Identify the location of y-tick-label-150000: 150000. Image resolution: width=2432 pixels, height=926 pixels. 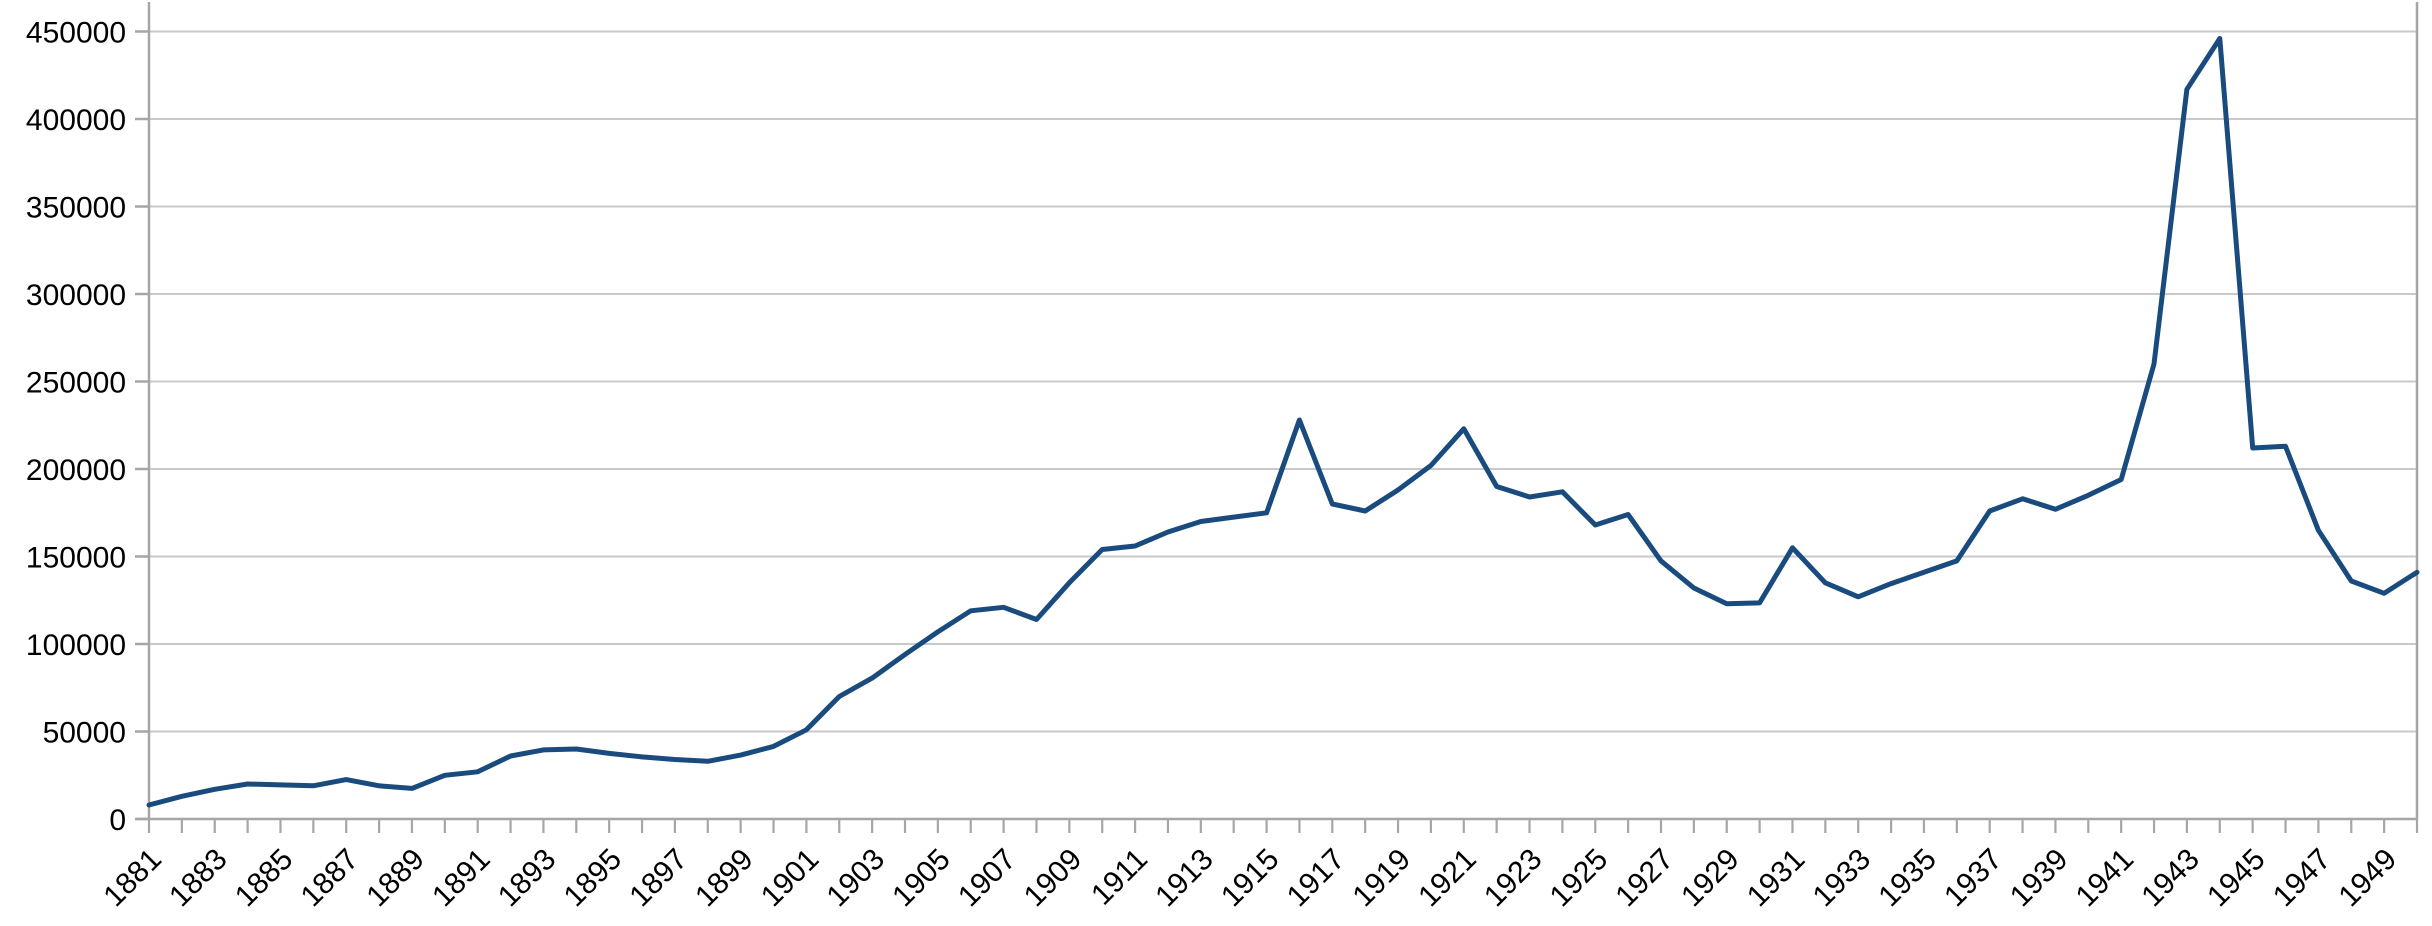
(76, 558).